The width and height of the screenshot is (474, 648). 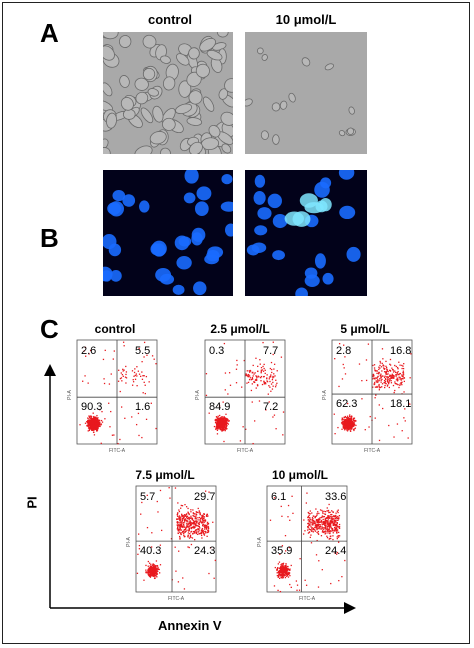 What do you see at coordinates (168, 233) in the screenshot?
I see `fluorescence-control-image` at bounding box center [168, 233].